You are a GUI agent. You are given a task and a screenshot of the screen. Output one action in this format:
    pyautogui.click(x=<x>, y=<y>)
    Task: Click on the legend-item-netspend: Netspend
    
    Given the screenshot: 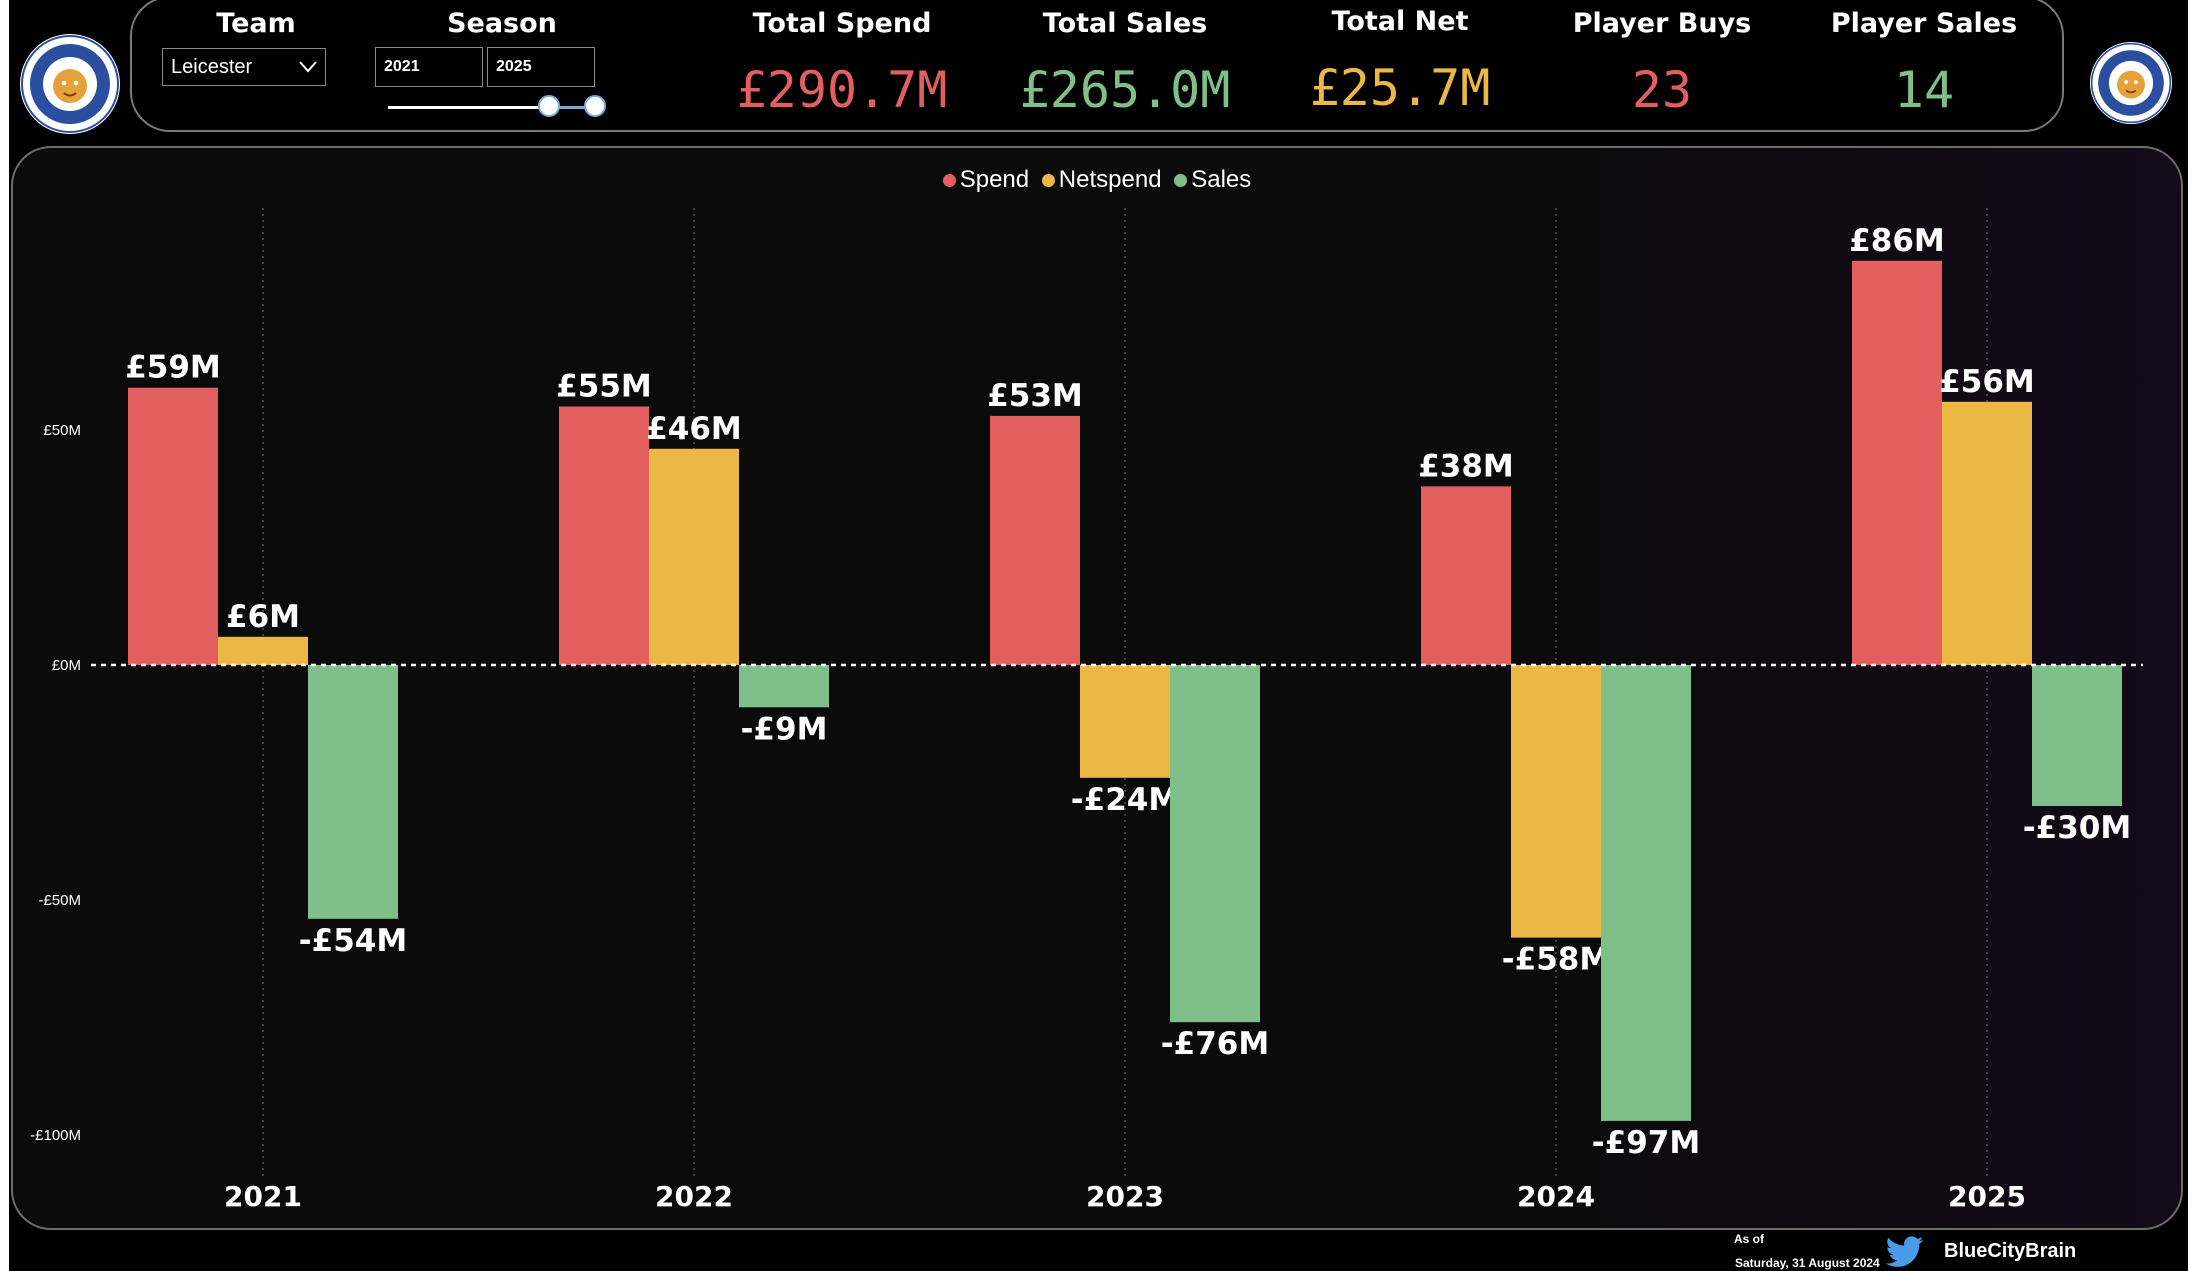 What is the action you would take?
    pyautogui.click(x=1101, y=180)
    